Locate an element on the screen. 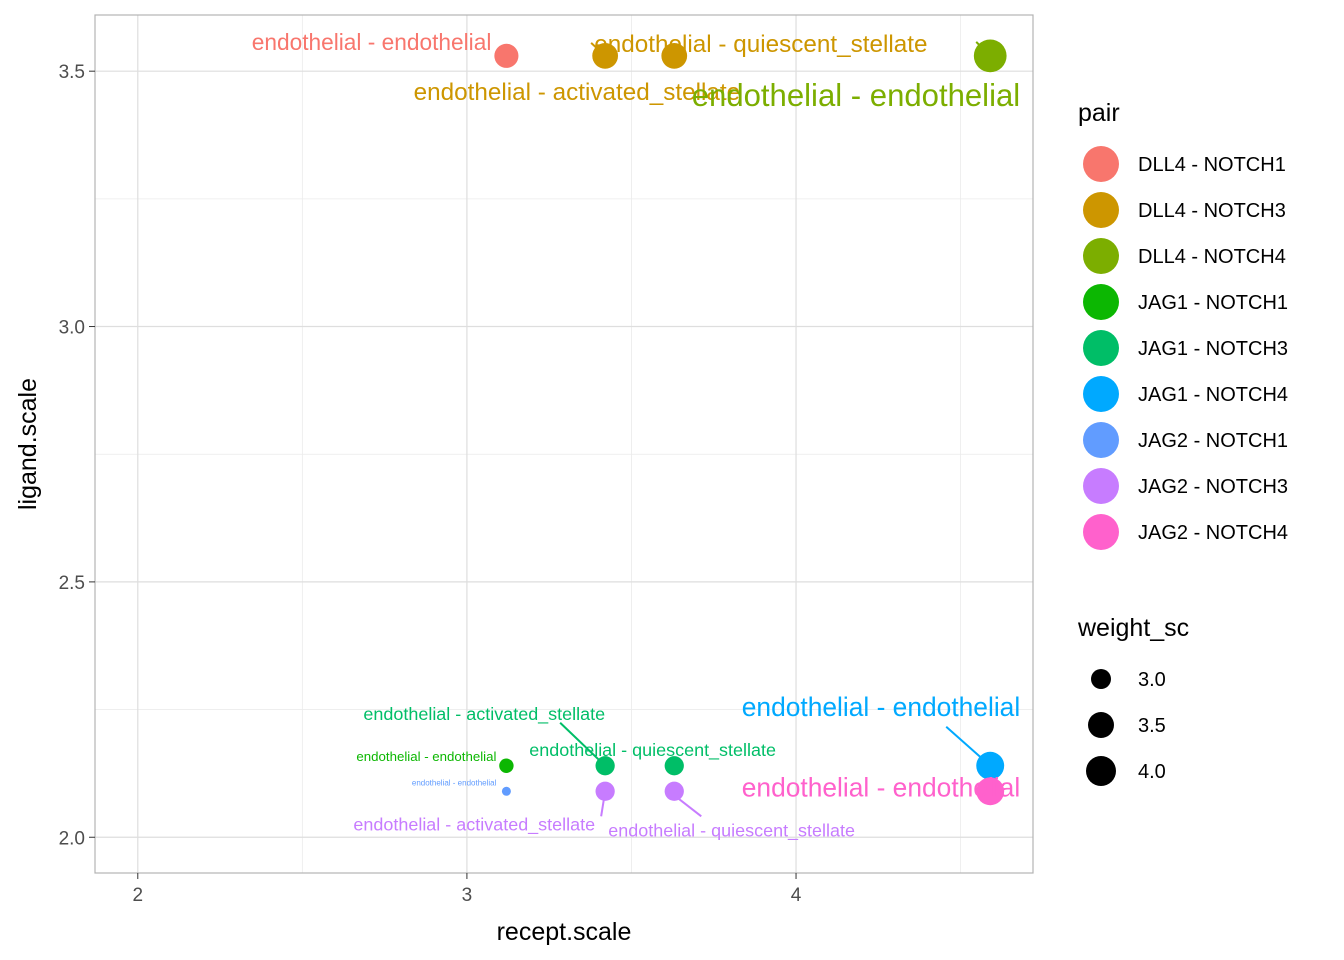 The height and width of the screenshot is (960, 1344). y-tick-label: 2.0 is located at coordinates (72, 838).